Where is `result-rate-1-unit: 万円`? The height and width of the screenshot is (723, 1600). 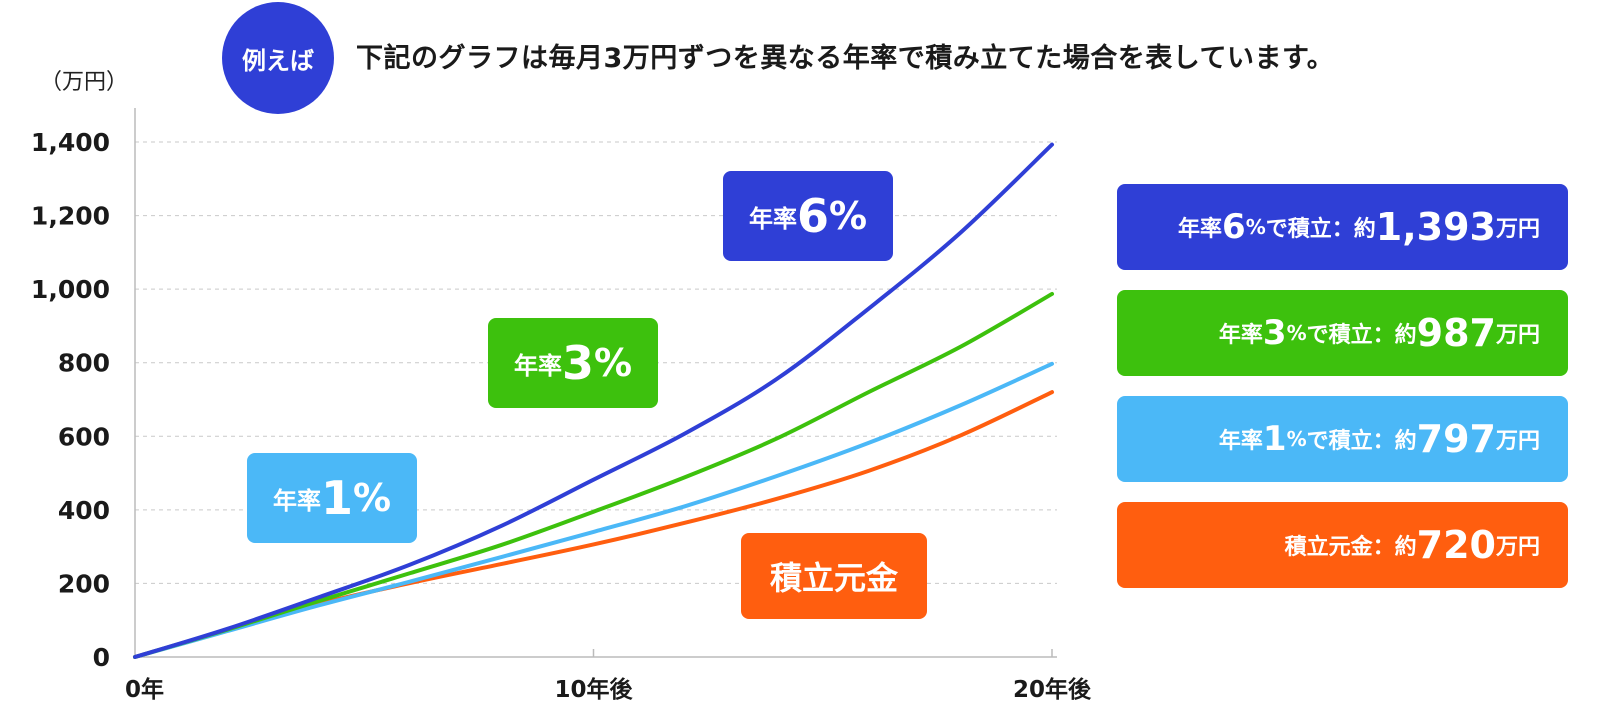 result-rate-1-unit: 万円 is located at coordinates (1517, 441).